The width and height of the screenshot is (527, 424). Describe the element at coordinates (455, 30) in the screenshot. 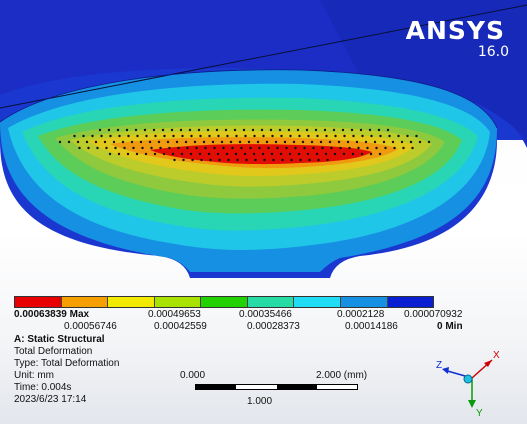

I see `logo-brand: ANSYS` at that location.